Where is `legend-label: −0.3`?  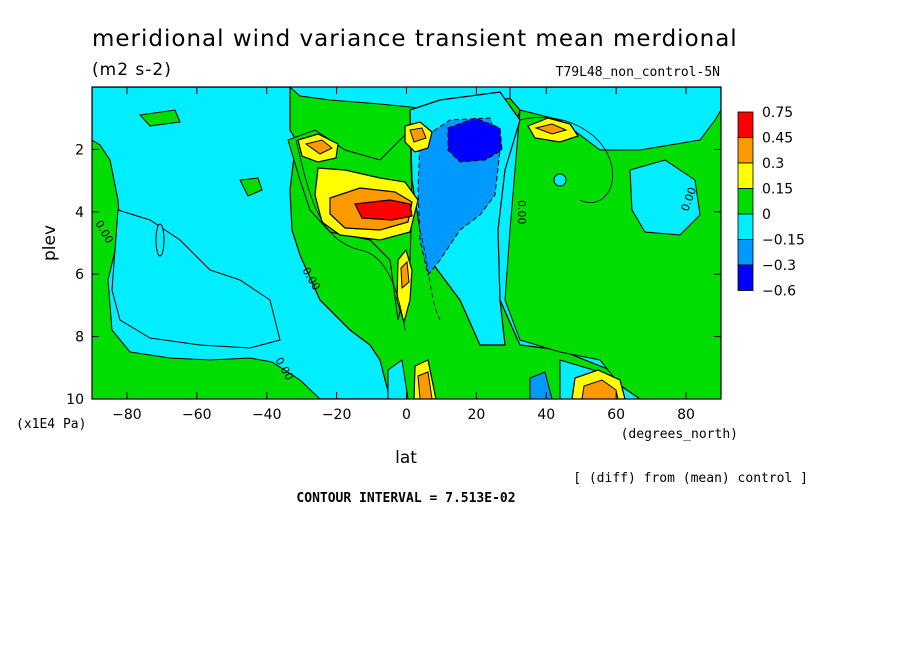
legend-label: −0.3 is located at coordinates (779, 266).